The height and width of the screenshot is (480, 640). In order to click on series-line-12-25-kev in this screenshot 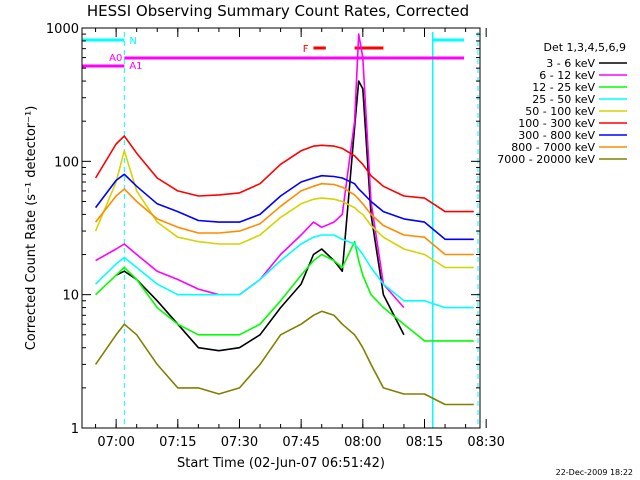, I will do `click(284, 291)`.